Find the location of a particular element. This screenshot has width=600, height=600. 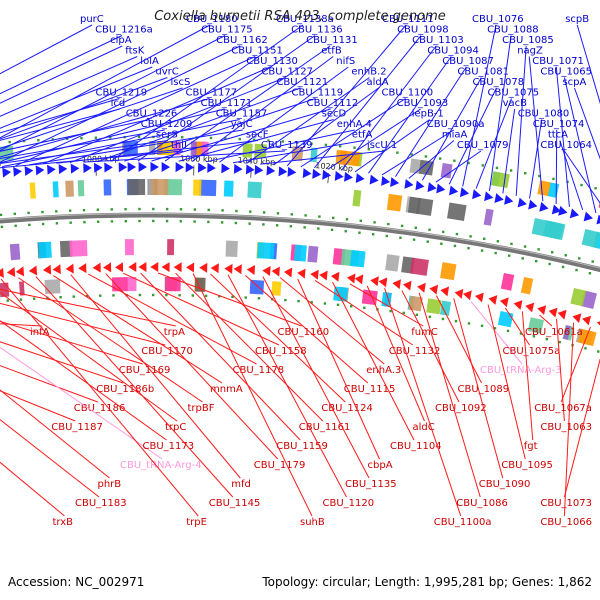

forward-gene-label: iscS is located at coordinates (180, 82).